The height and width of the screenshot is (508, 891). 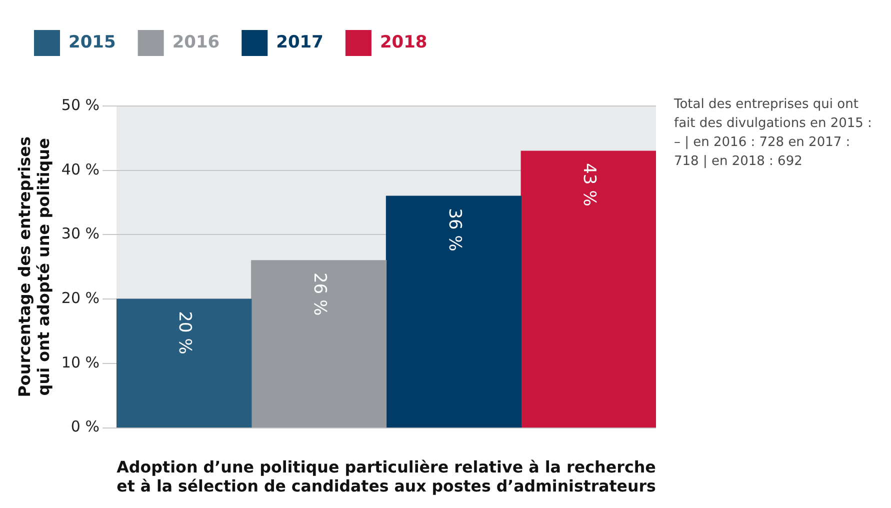 What do you see at coordinates (80, 169) in the screenshot?
I see `y-tick-label: 40 %` at bounding box center [80, 169].